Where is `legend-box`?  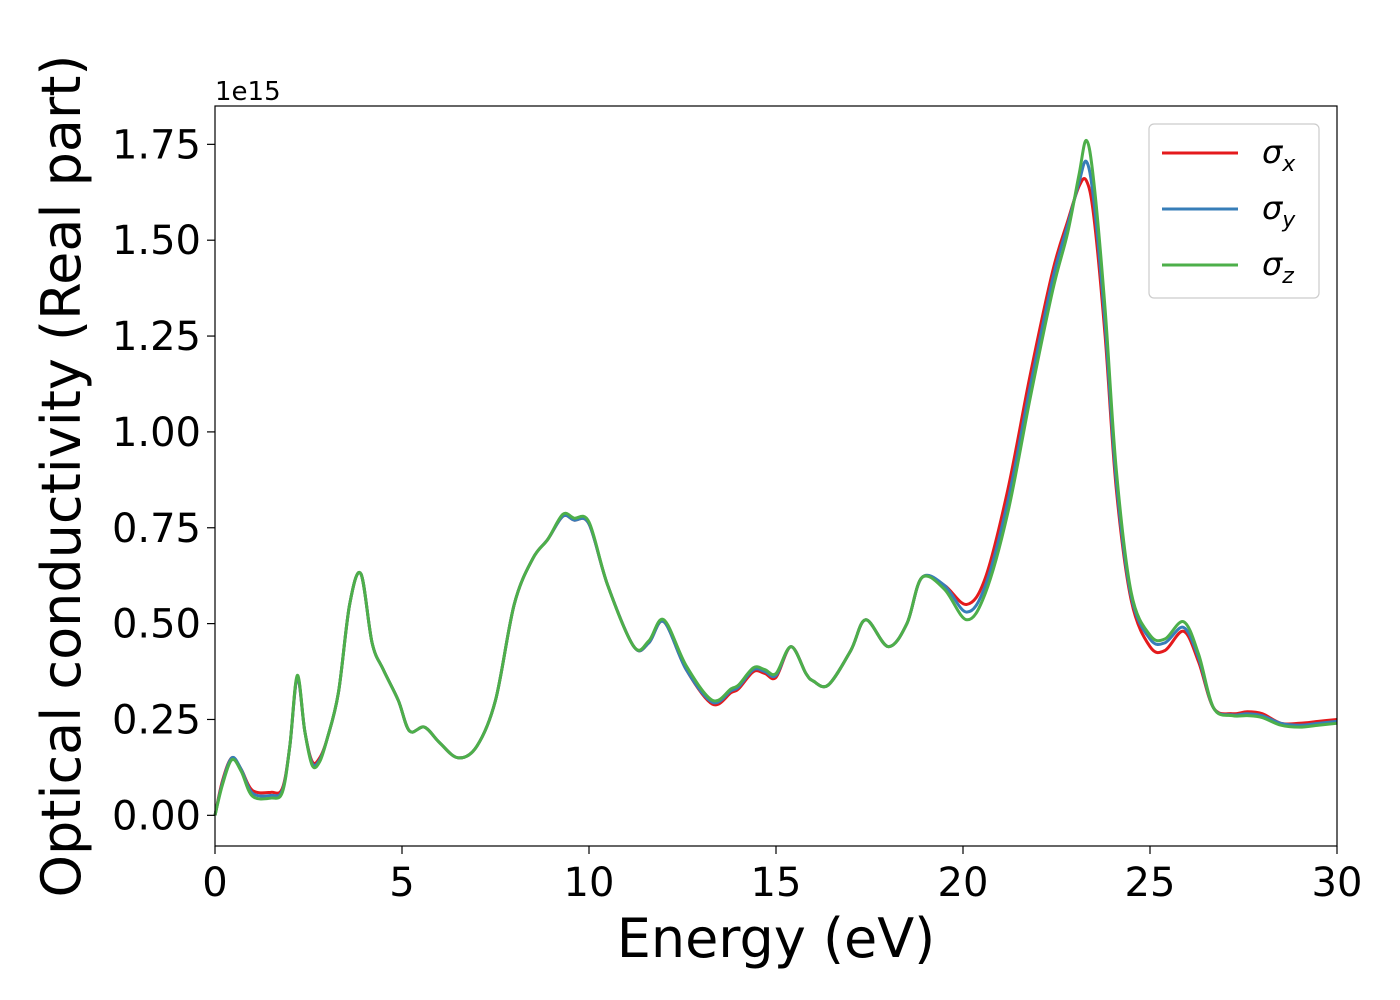 legend-box is located at coordinates (1234, 211).